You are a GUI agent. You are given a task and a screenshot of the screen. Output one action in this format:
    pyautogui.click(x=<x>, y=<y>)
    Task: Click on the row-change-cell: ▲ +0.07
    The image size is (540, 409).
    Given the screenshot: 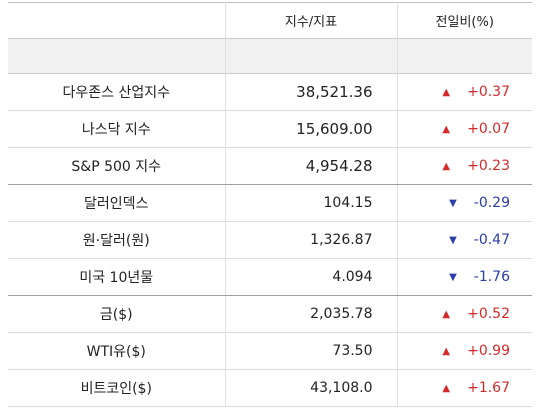 What is the action you would take?
    pyautogui.click(x=464, y=129)
    